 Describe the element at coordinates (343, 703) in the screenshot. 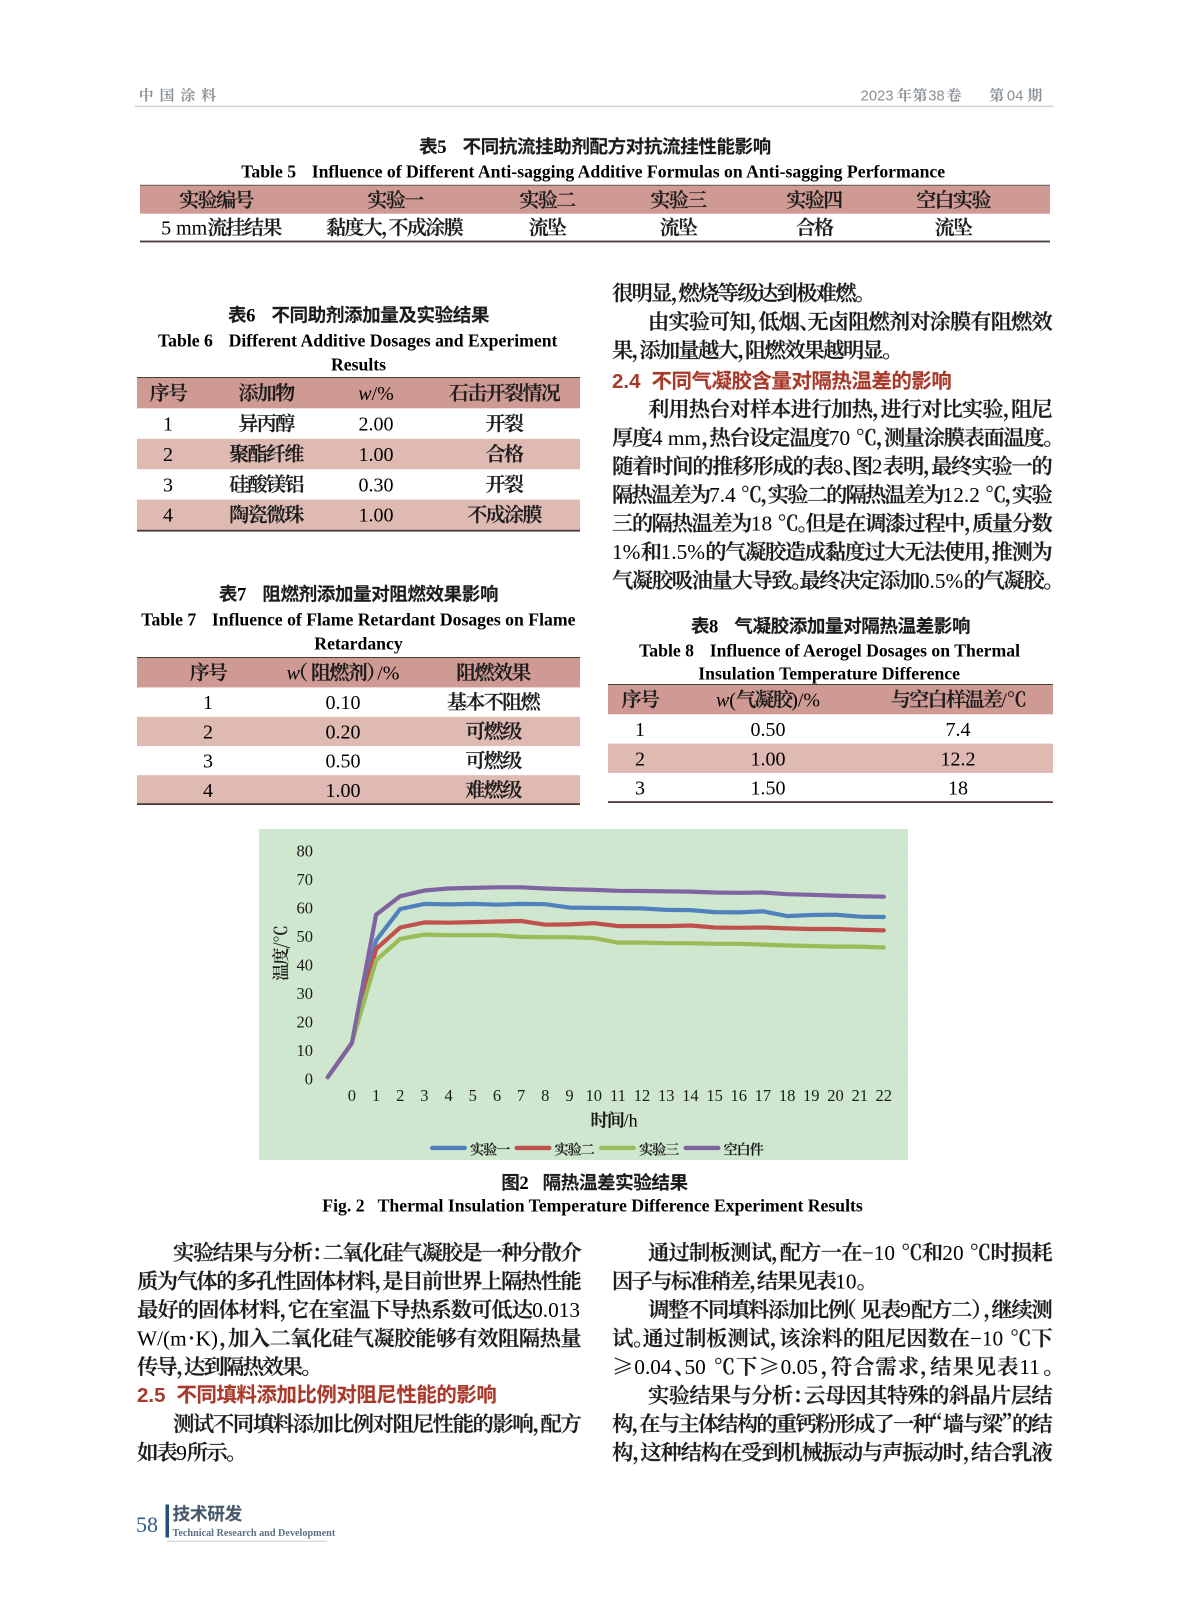

I see `svg-text: 0.10` at that location.